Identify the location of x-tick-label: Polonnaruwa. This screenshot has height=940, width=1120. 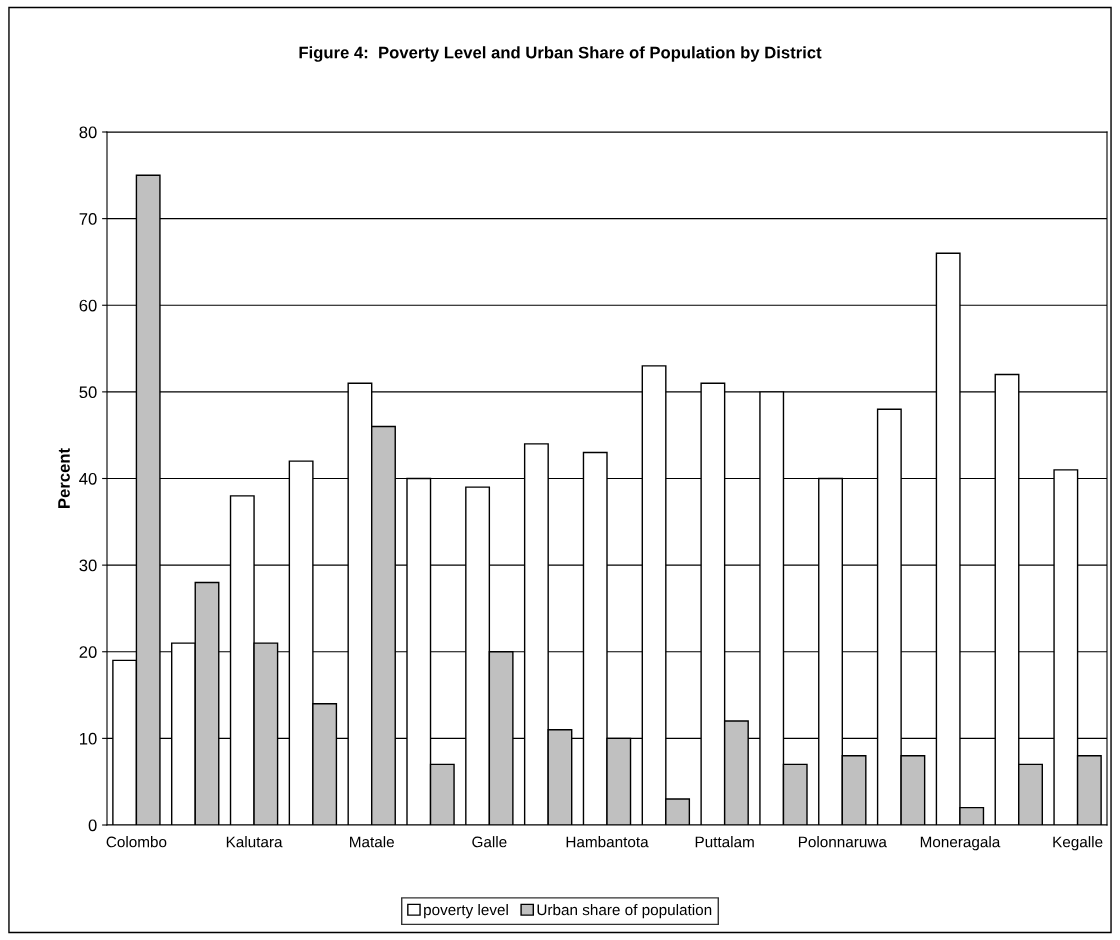
(842, 842).